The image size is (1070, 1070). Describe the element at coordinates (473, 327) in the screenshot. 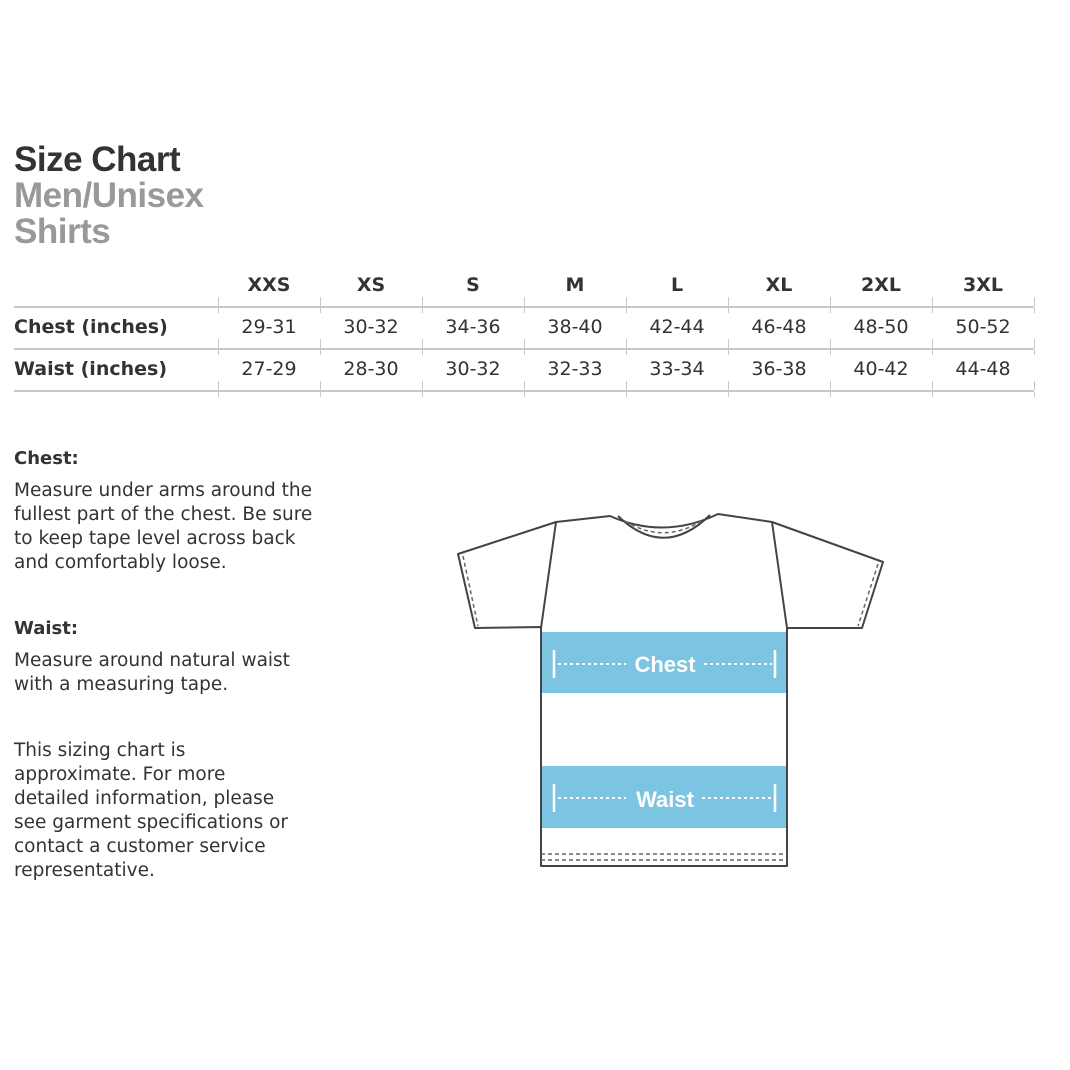

I see `table-cell: 34-36` at that location.